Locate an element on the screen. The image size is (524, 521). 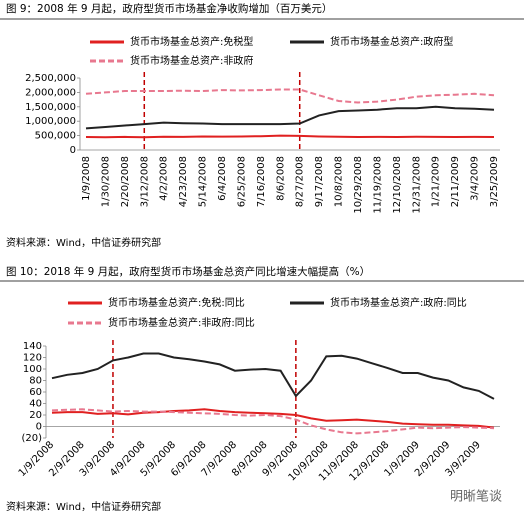
y-tick-label: 1,500,000 is located at coordinates (50, 107).